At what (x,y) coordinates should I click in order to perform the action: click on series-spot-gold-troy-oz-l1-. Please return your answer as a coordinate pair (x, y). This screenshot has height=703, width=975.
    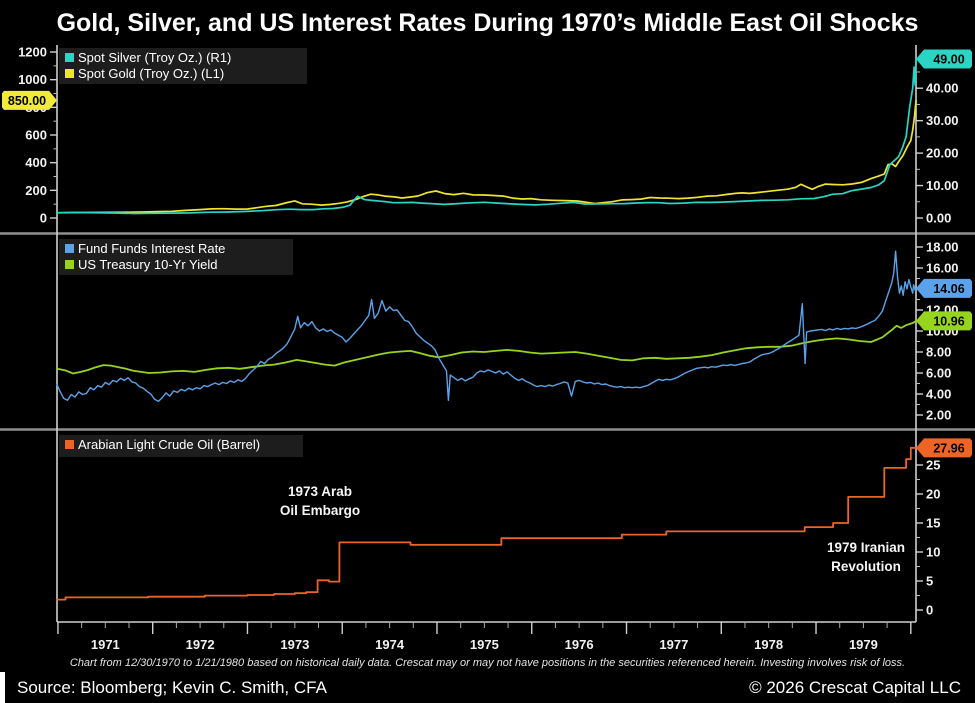
    Looking at the image, I should click on (486, 156).